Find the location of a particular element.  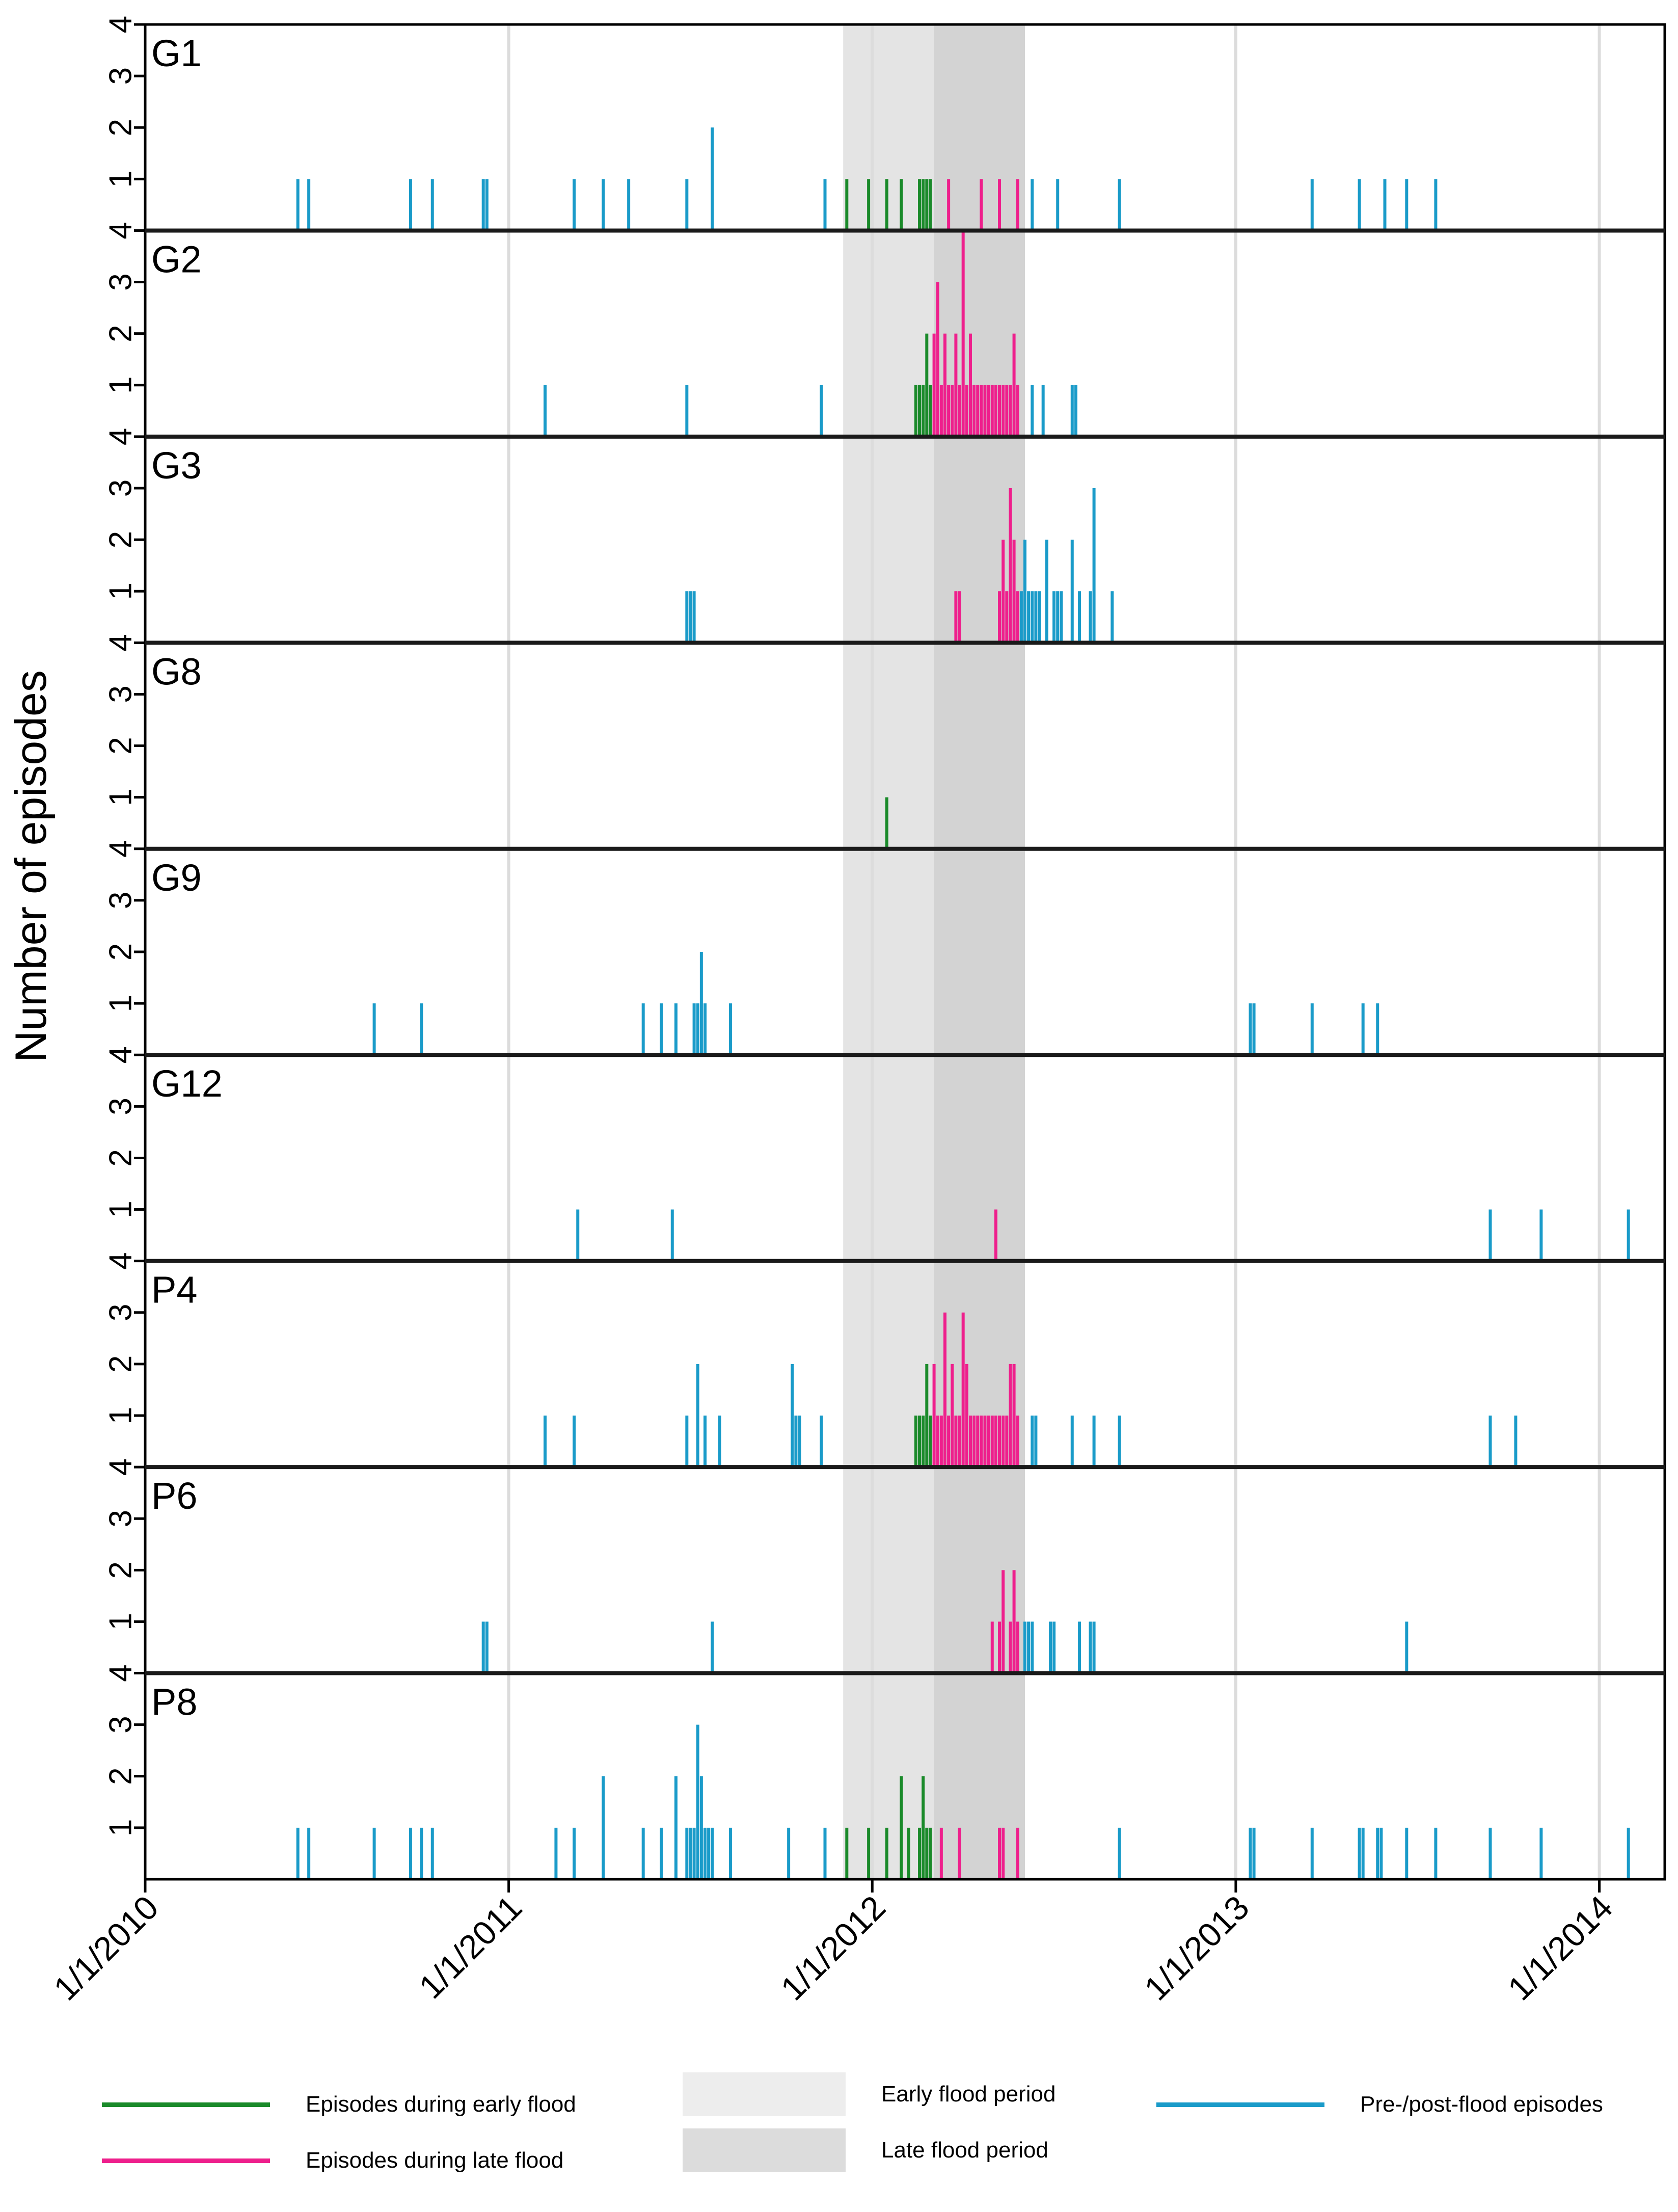

legend-late-period-label: Late flood period is located at coordinates (964, 2151).